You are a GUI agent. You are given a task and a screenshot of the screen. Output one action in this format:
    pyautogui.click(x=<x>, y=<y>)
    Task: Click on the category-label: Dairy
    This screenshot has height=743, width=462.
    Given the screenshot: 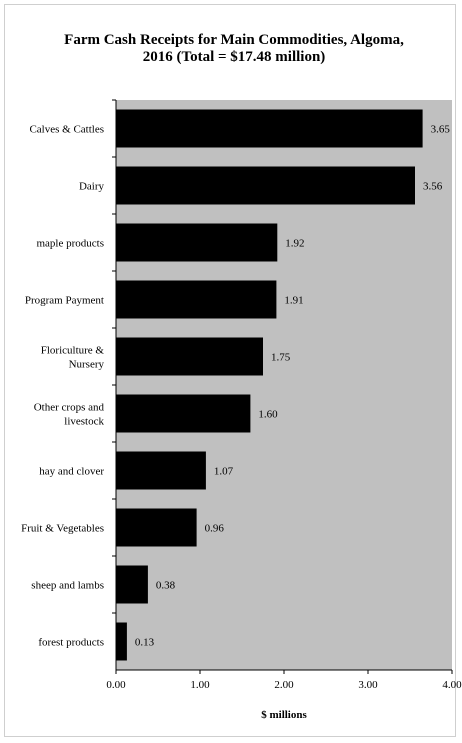 What is the action you would take?
    pyautogui.click(x=92, y=187)
    